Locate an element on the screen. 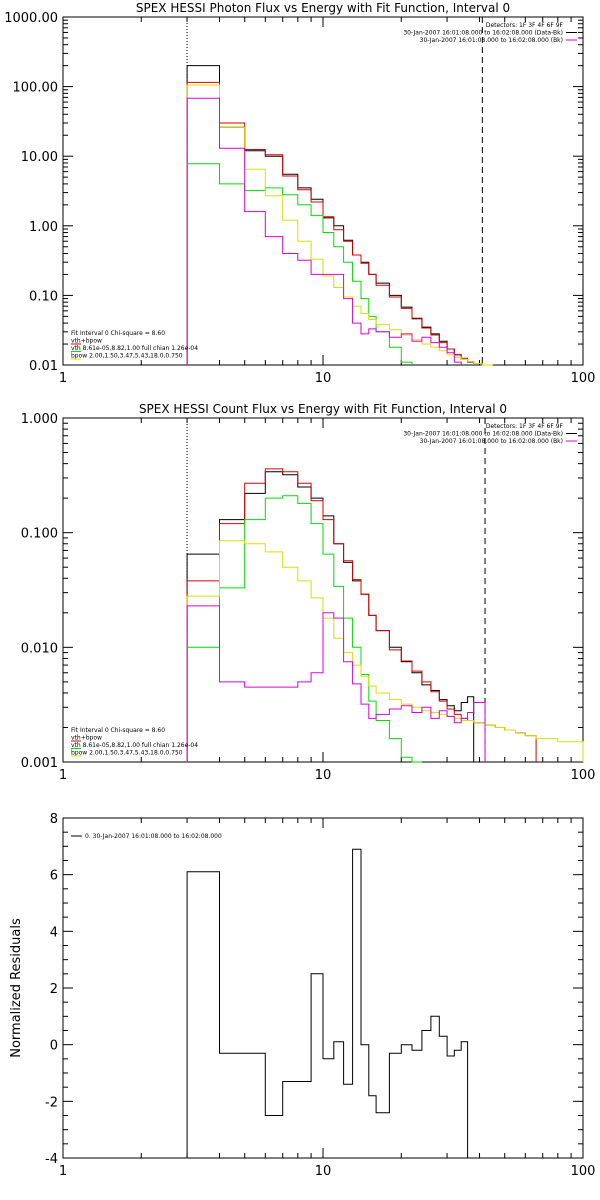  y-tick-label: -4 is located at coordinates (51, 1159).